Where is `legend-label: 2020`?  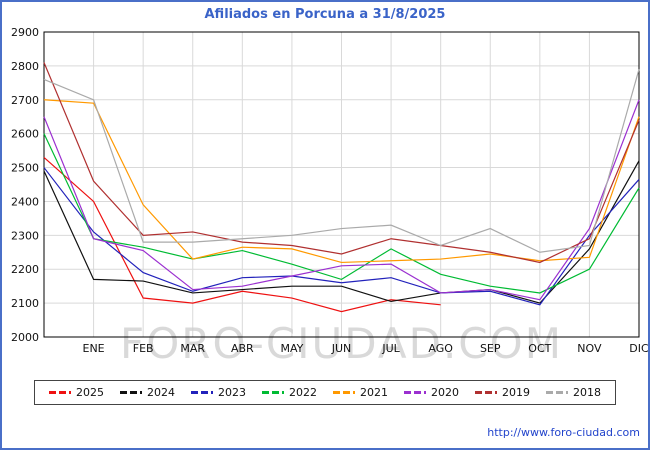 legend-label: 2020 is located at coordinates (445, 392).